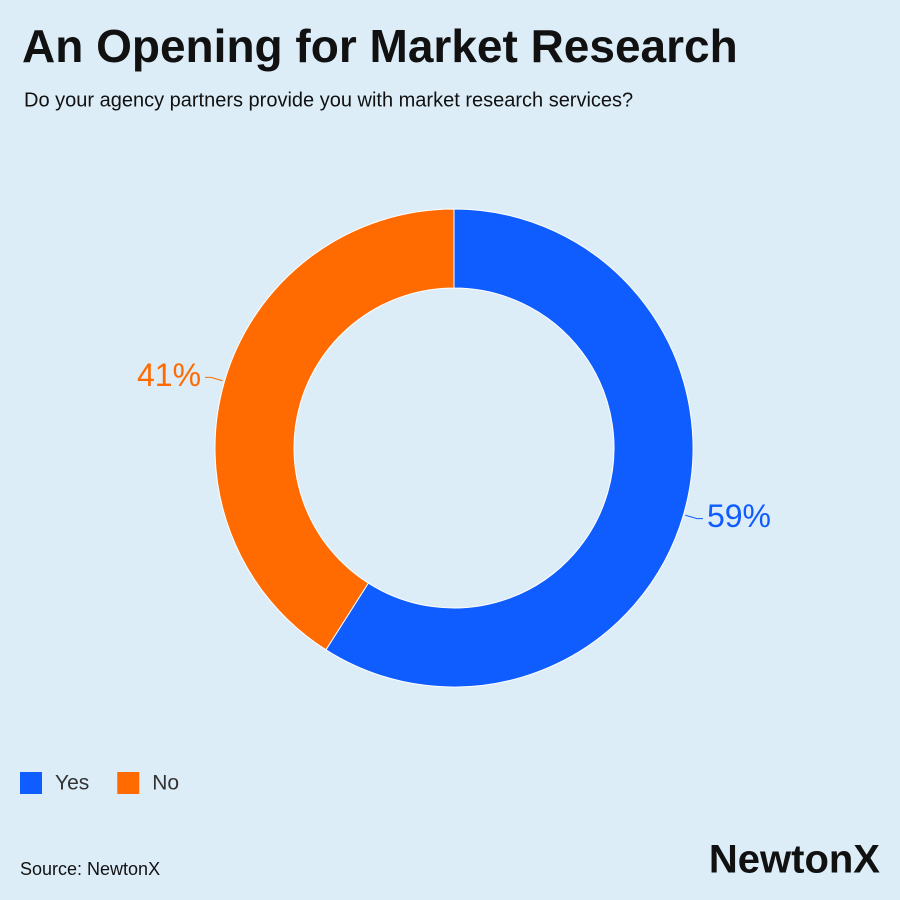 The width and height of the screenshot is (900, 900). Describe the element at coordinates (794, 860) in the screenshot. I see `brand-logo: NewtonX` at that location.